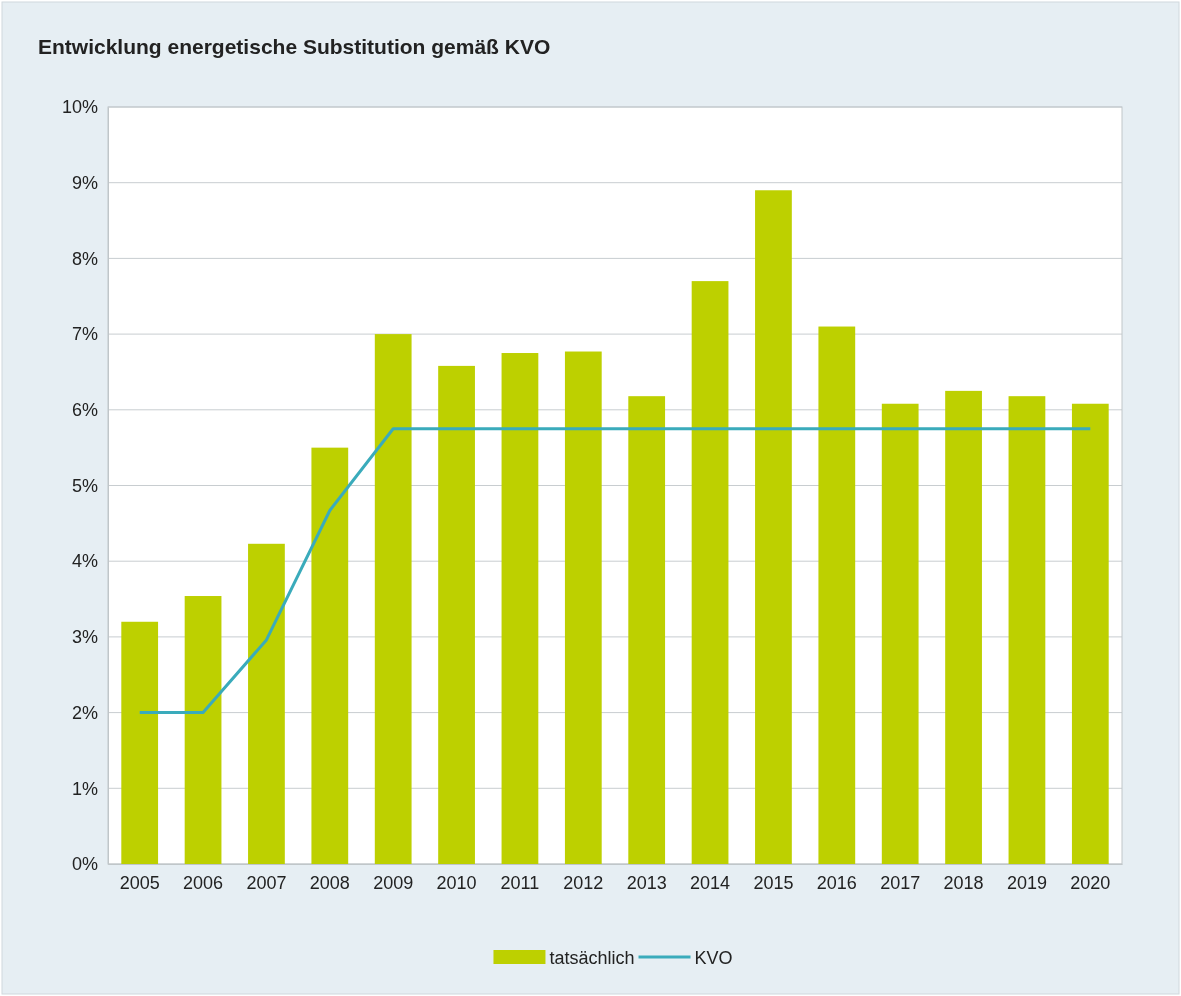 The height and width of the screenshot is (996, 1181). Describe the element at coordinates (203, 882) in the screenshot. I see `x-tick-label: 2006` at that location.